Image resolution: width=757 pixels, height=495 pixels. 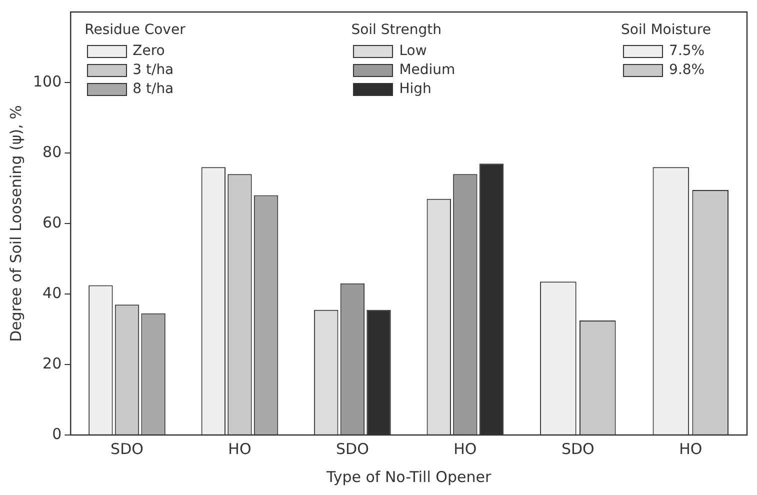 I want to click on legend-label: Medium, so click(x=427, y=70).